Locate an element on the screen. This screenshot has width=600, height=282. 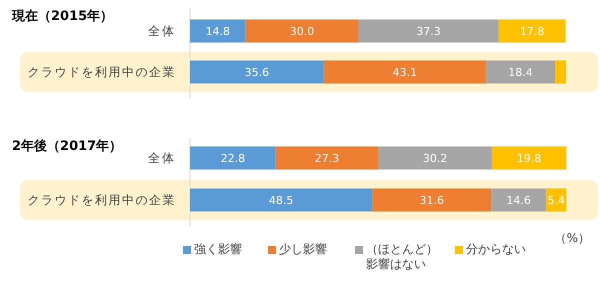
data-label: 22.8 is located at coordinates (233, 158).